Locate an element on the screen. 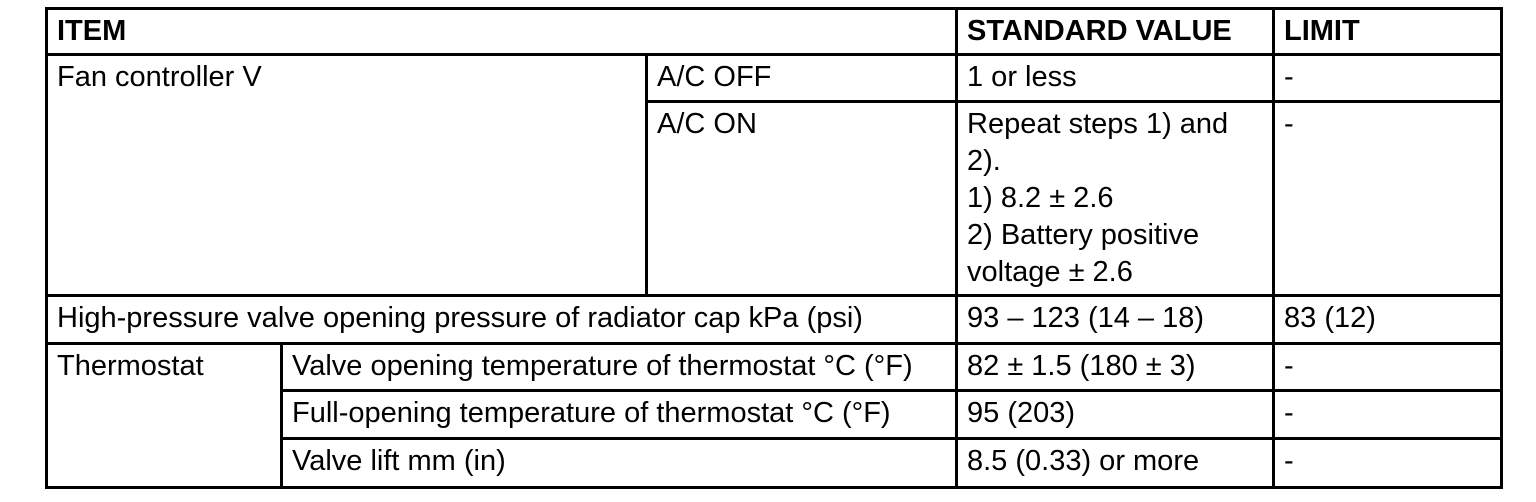  cell-radiator-cap-standard-value: 93 – 123 (14 – 18) is located at coordinates (1115, 319).